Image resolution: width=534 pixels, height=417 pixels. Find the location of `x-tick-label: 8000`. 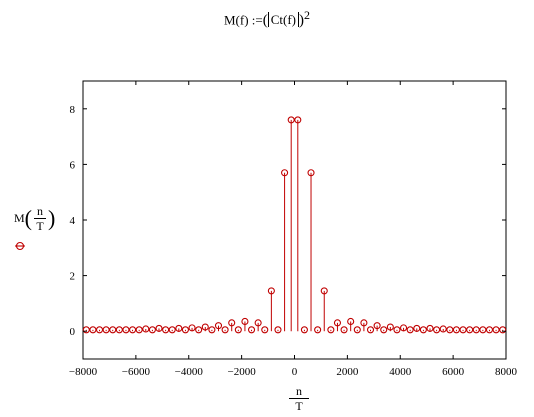

x-tick-label: 8000 is located at coordinates (506, 372).